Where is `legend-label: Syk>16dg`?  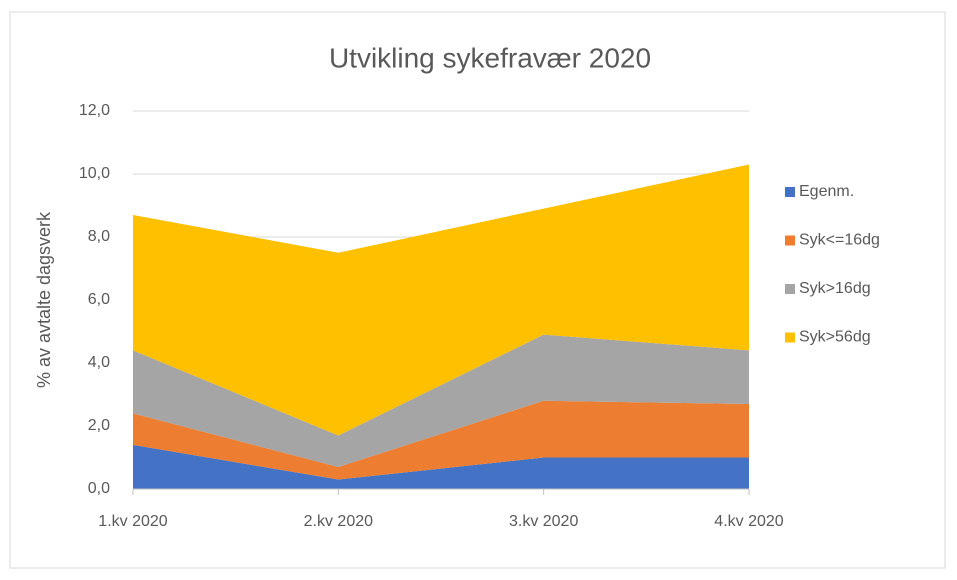
legend-label: Syk>16dg is located at coordinates (835, 288).